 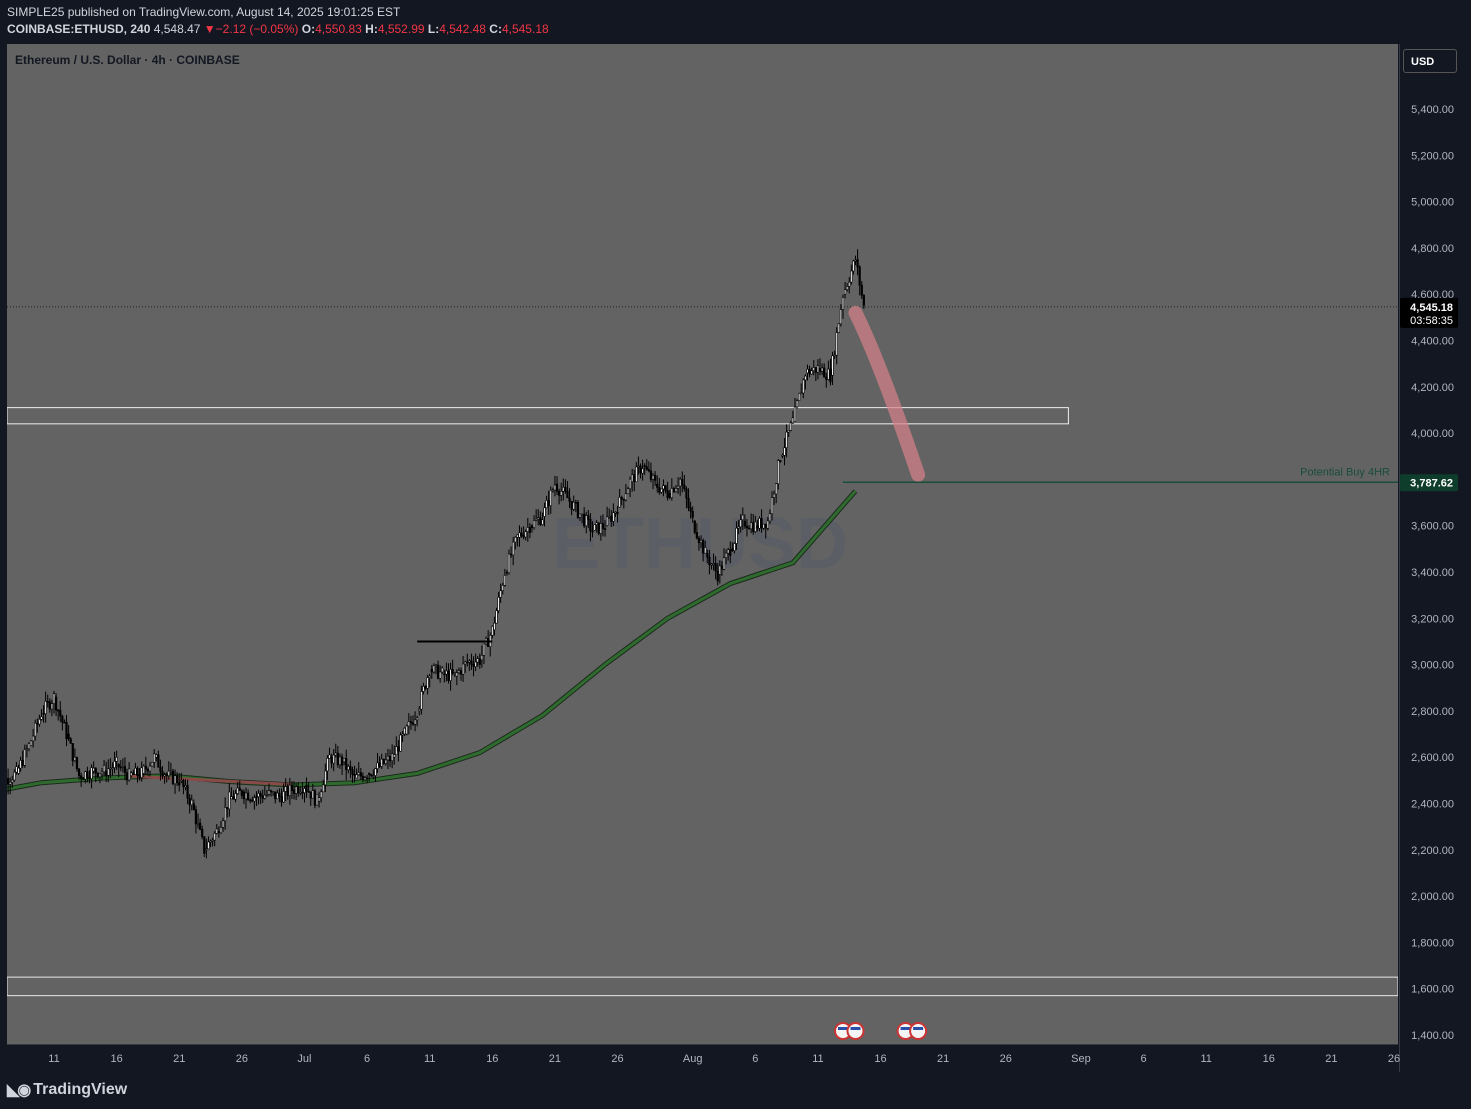 What do you see at coordinates (702, 1058) in the screenshot?
I see `time-axis` at bounding box center [702, 1058].